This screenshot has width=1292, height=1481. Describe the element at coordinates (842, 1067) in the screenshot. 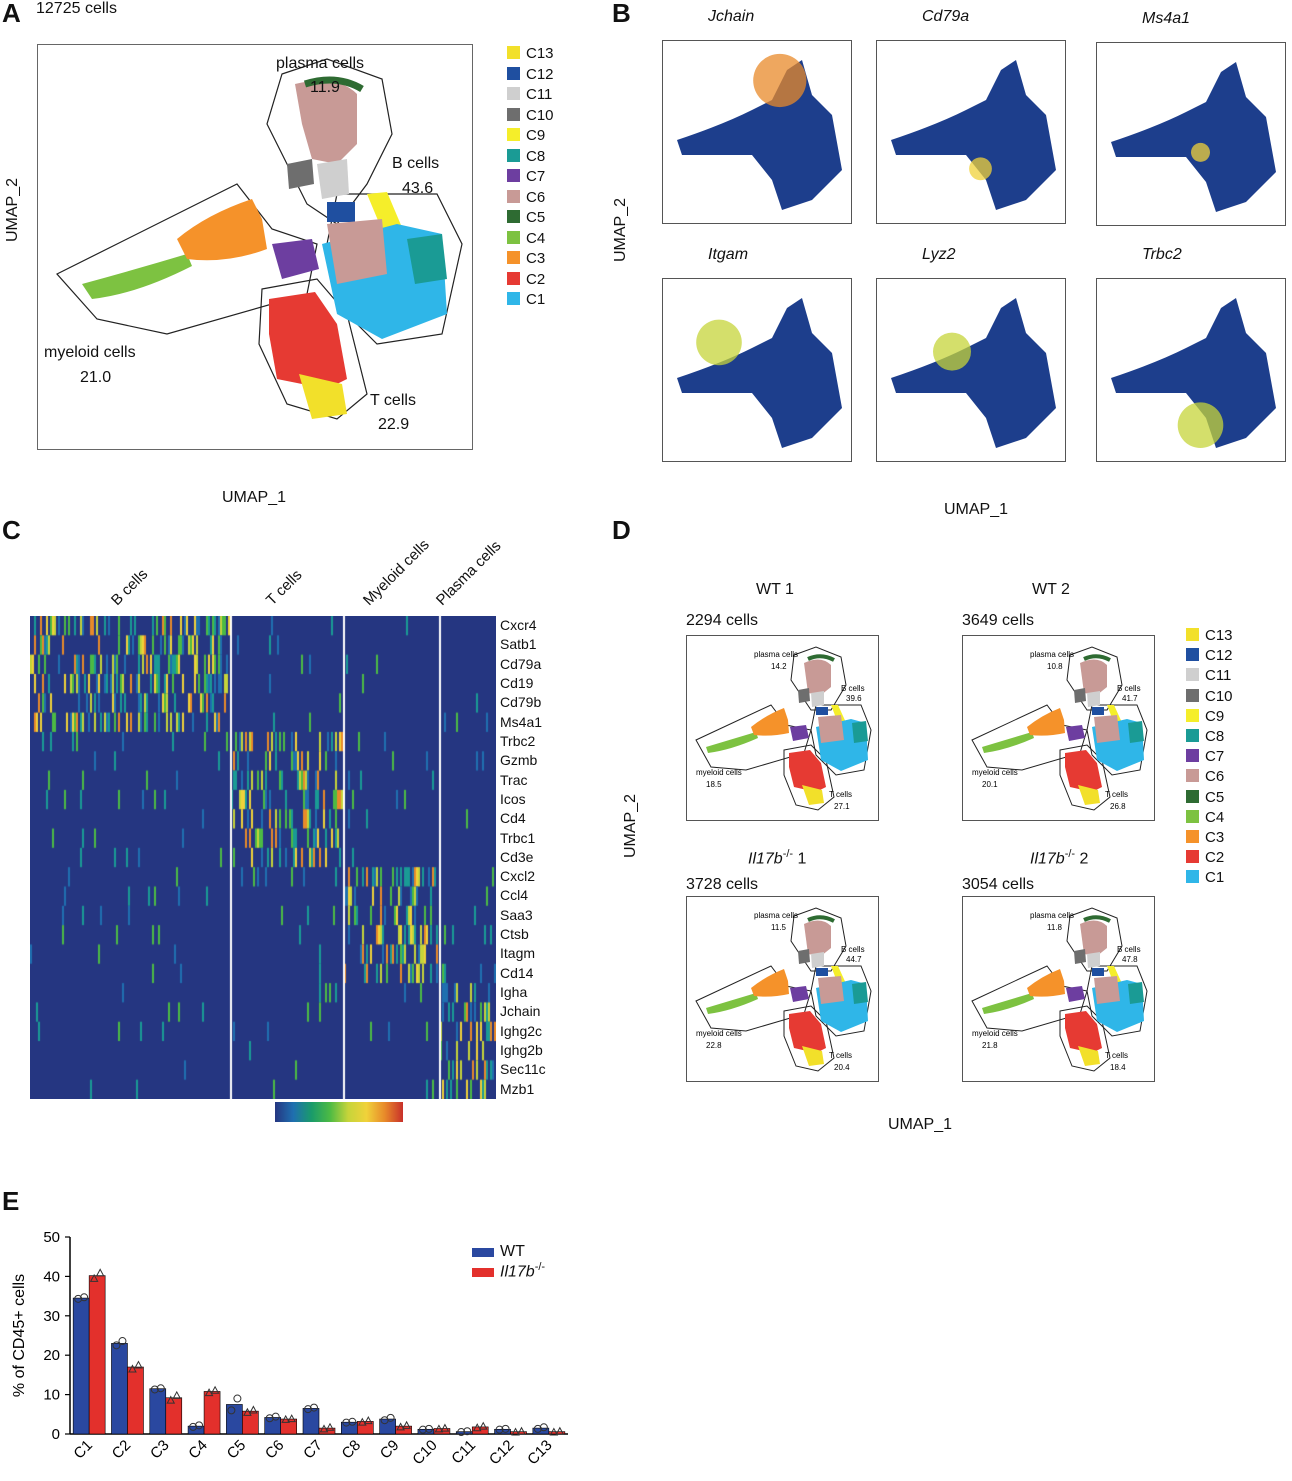

I see `mini-pct-t: 20.4` at that location.